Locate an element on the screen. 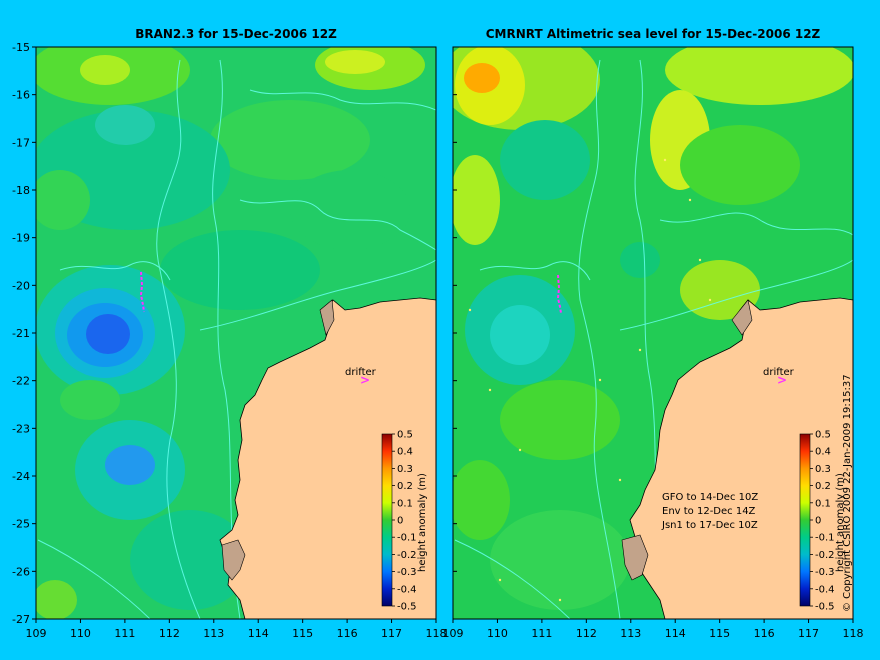 Image resolution: width=880 pixels, height=660 pixels. drifter-marker-left: > is located at coordinates (365, 380).